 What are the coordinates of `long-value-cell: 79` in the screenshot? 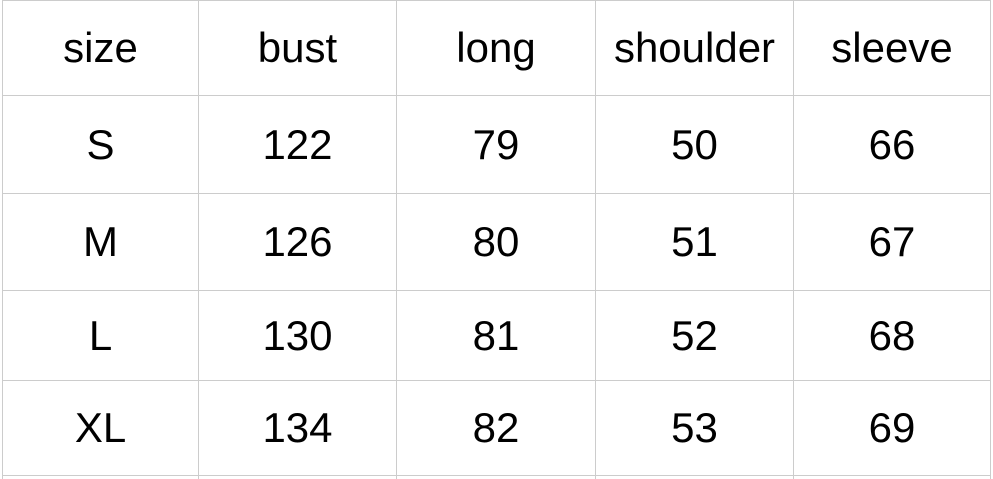 It's located at (496, 144).